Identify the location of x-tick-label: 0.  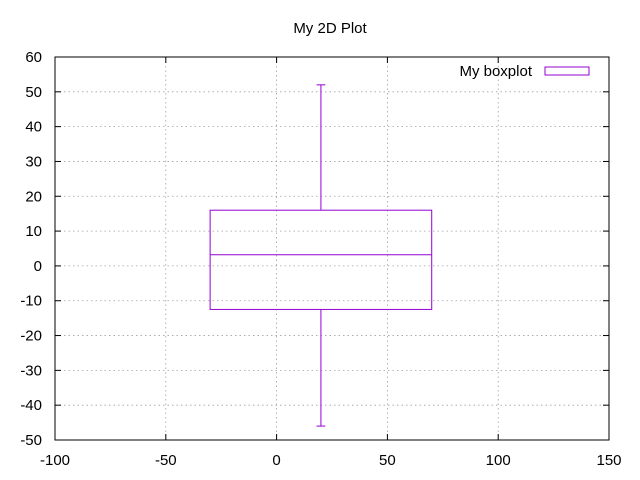
(276, 460).